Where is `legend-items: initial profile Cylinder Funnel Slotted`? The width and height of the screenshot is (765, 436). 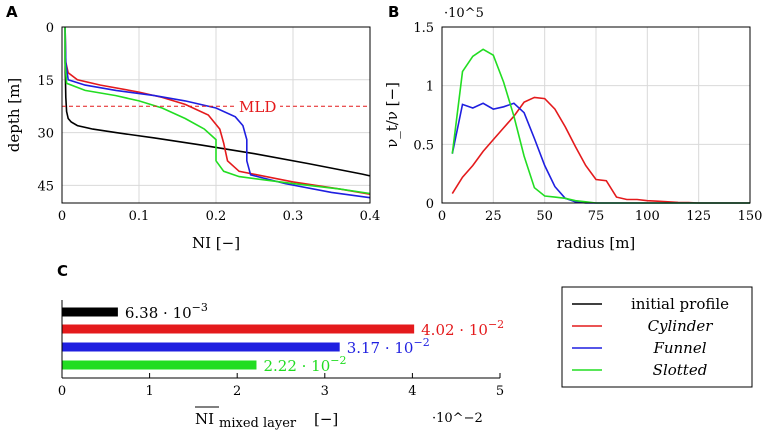 legend-items: initial profile Cylinder Funnel Slotted is located at coordinates (650, 337).